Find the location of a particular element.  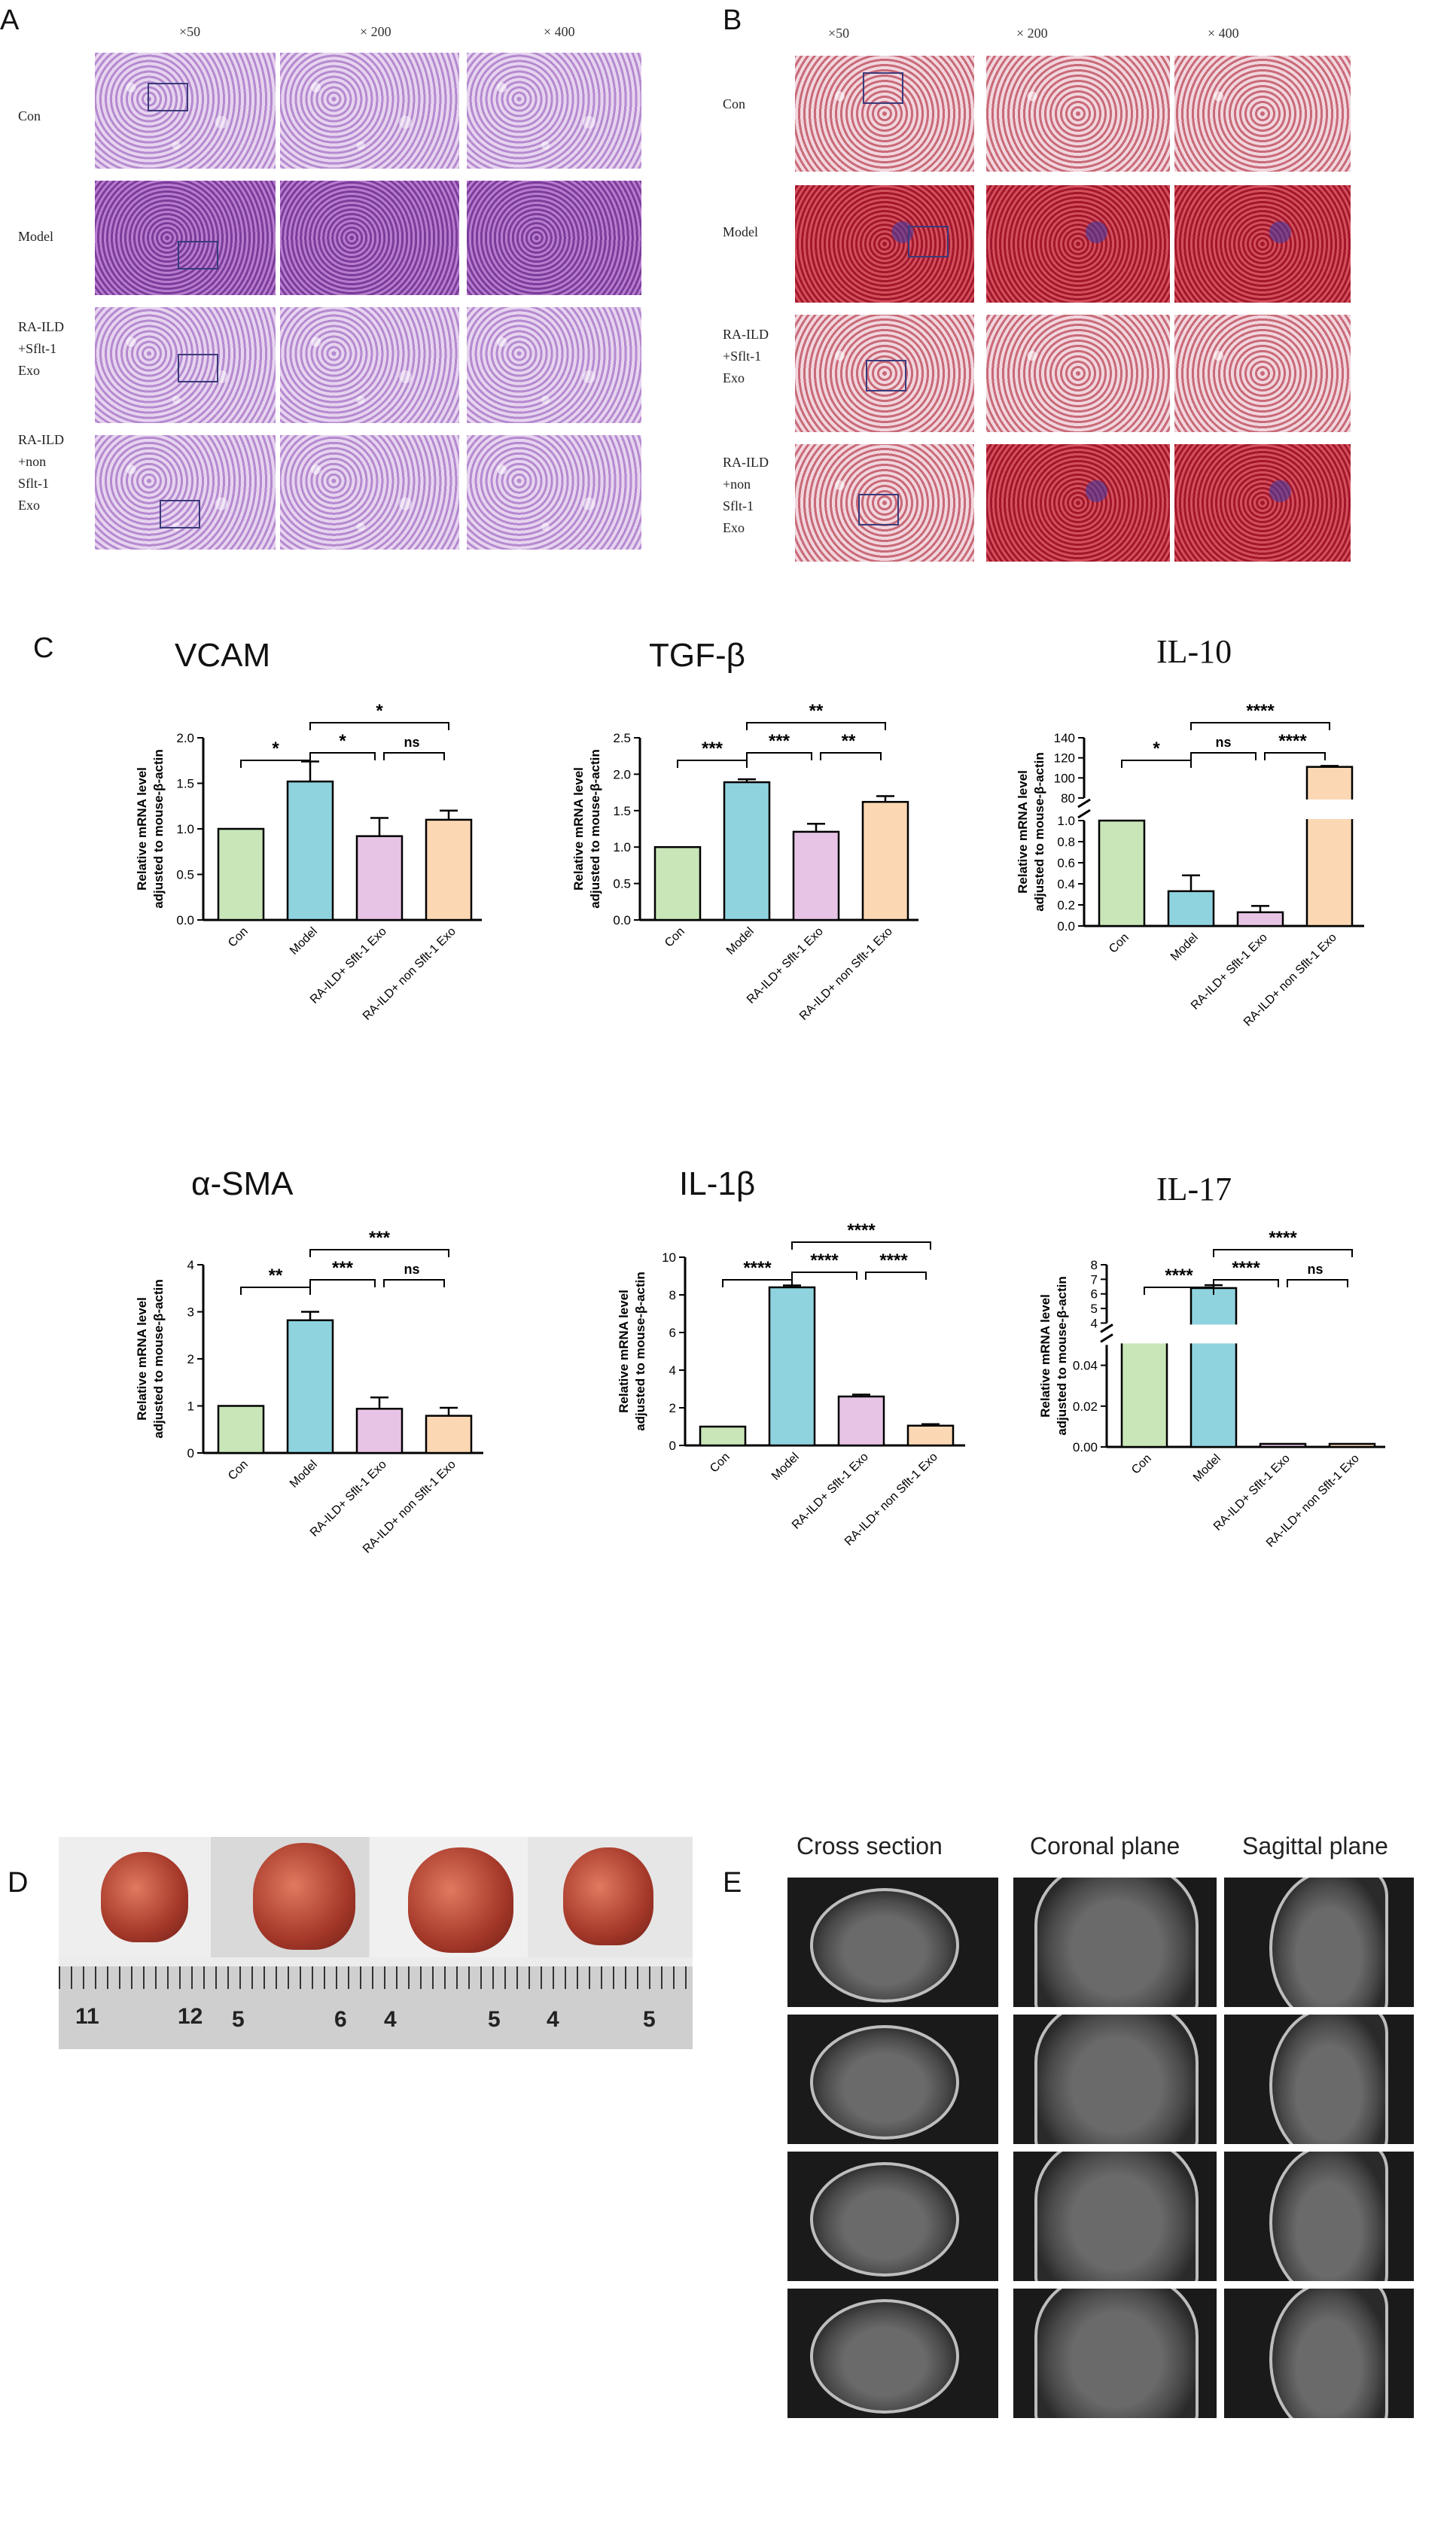

ct-header-sagittal: Sagittal plane is located at coordinates (1315, 1846).